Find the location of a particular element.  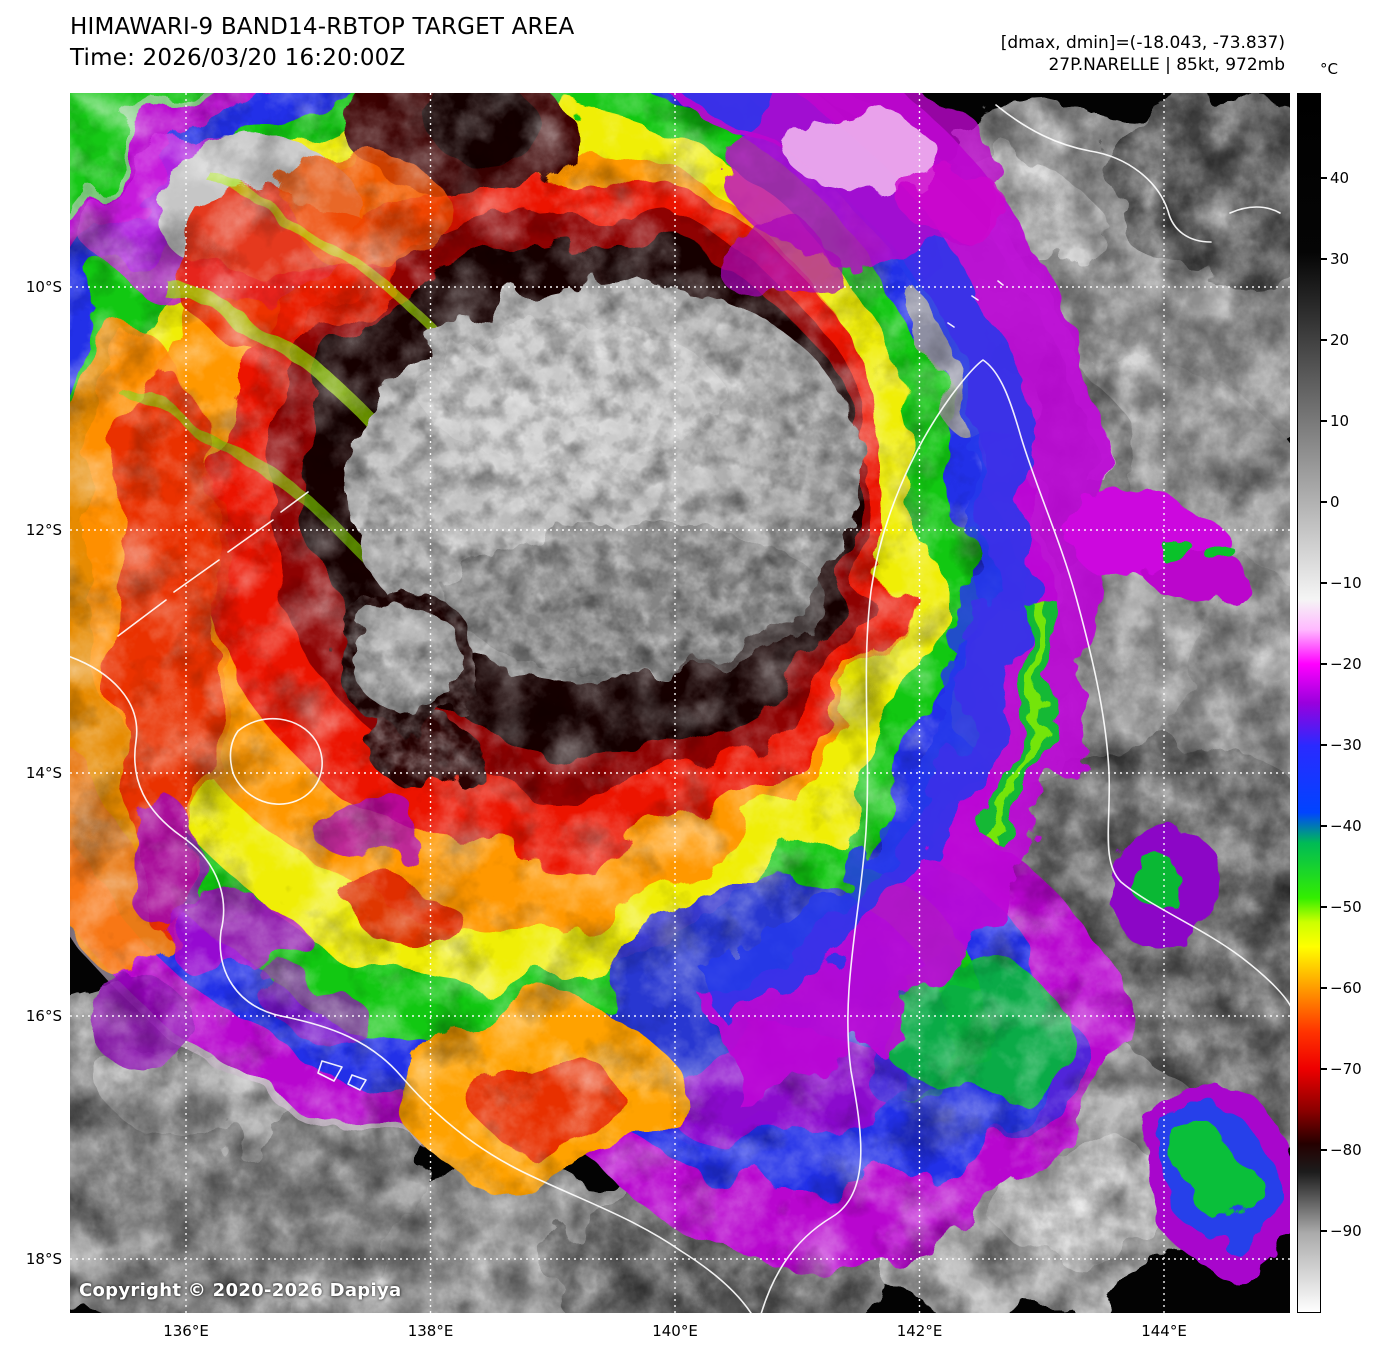

lat-tick-label: 14°S is located at coordinates (43, 773).